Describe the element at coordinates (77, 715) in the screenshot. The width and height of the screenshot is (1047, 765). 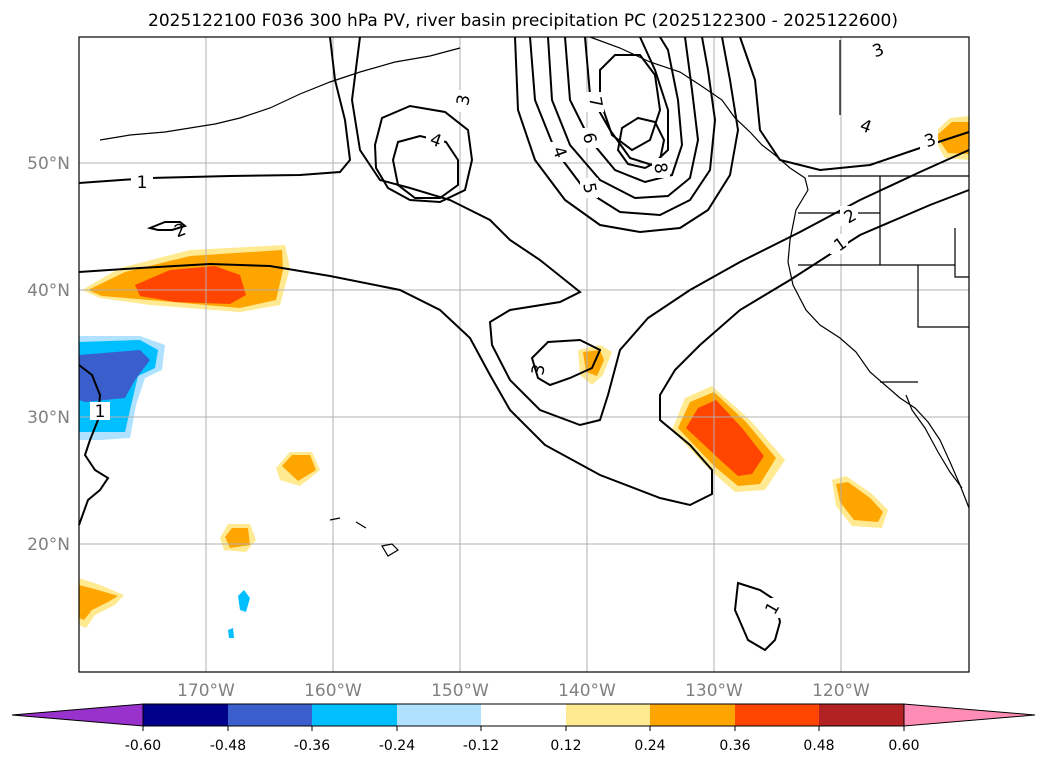
I see `colorbar-min-extension` at that location.